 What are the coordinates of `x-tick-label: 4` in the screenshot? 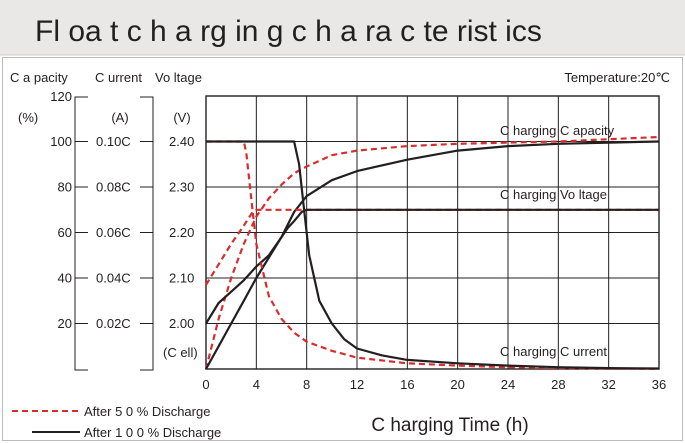 It's located at (256, 384).